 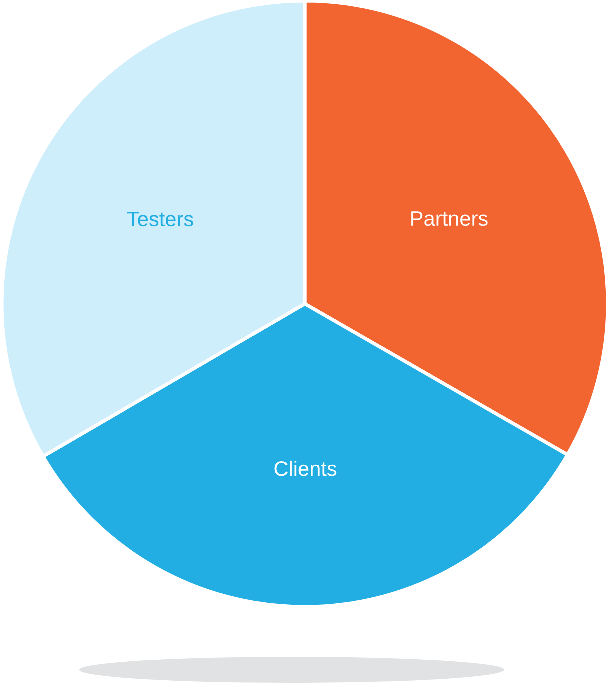 I want to click on slice-label: Testers, so click(x=160, y=219).